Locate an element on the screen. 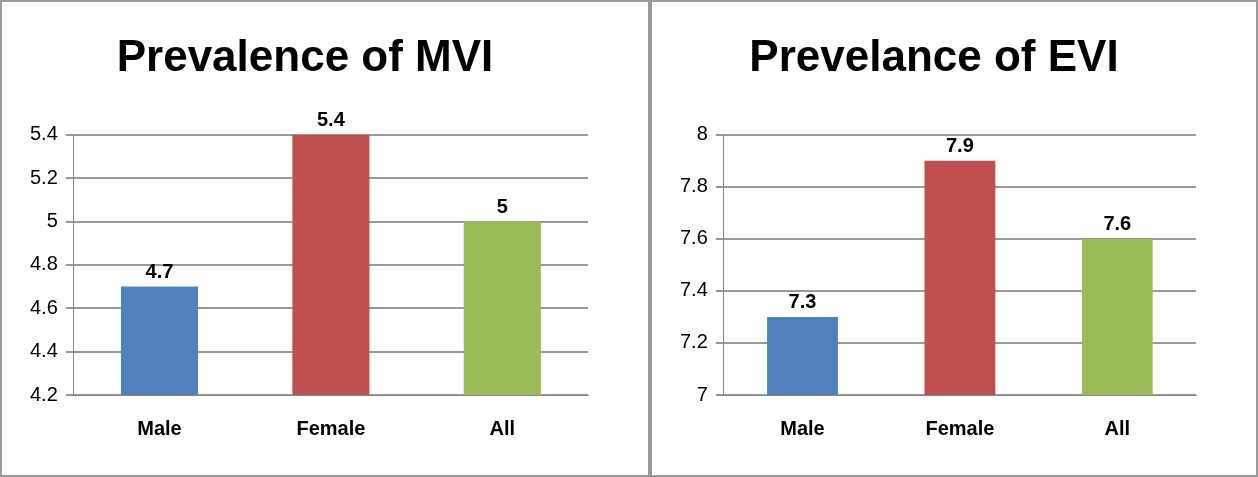 This screenshot has height=477, width=1258. data-label: 7.9 is located at coordinates (960, 145).